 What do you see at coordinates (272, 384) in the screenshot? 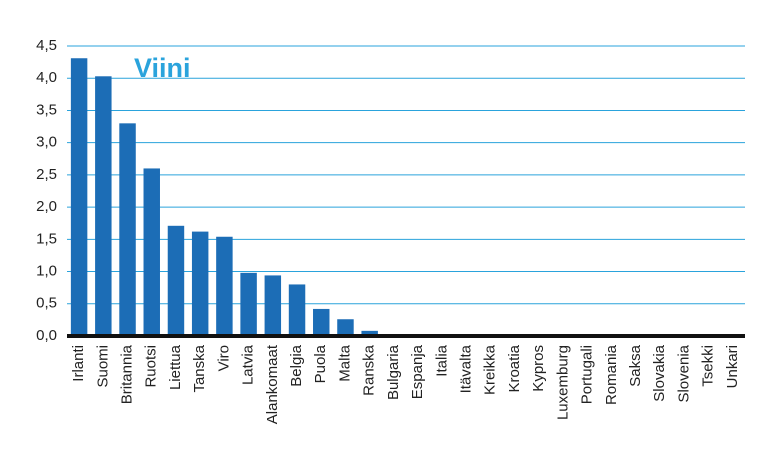
I see `x-tick-label: Alankomaat` at bounding box center [272, 384].